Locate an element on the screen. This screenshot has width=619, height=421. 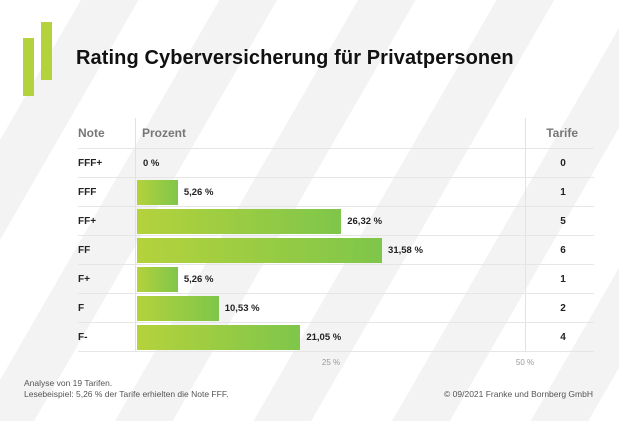
header-prozent: Prozent is located at coordinates (164, 133).